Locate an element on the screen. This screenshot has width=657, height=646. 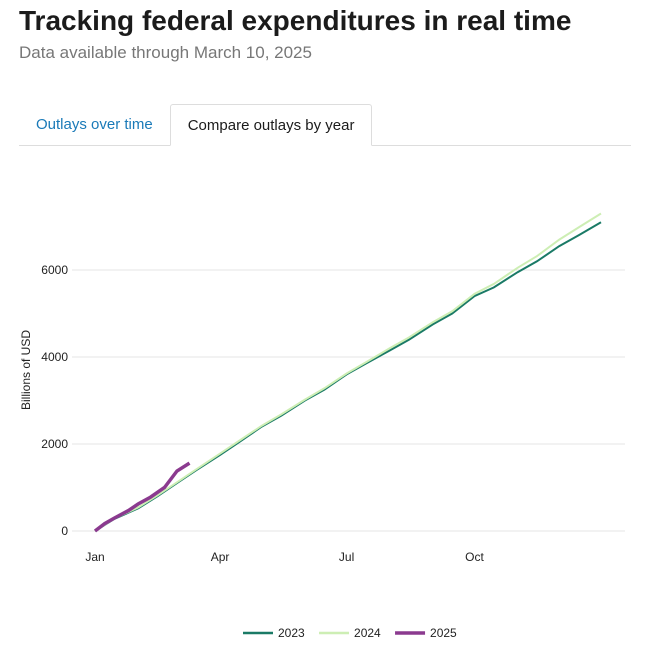
y-tick-label: 6000 is located at coordinates (54, 270).